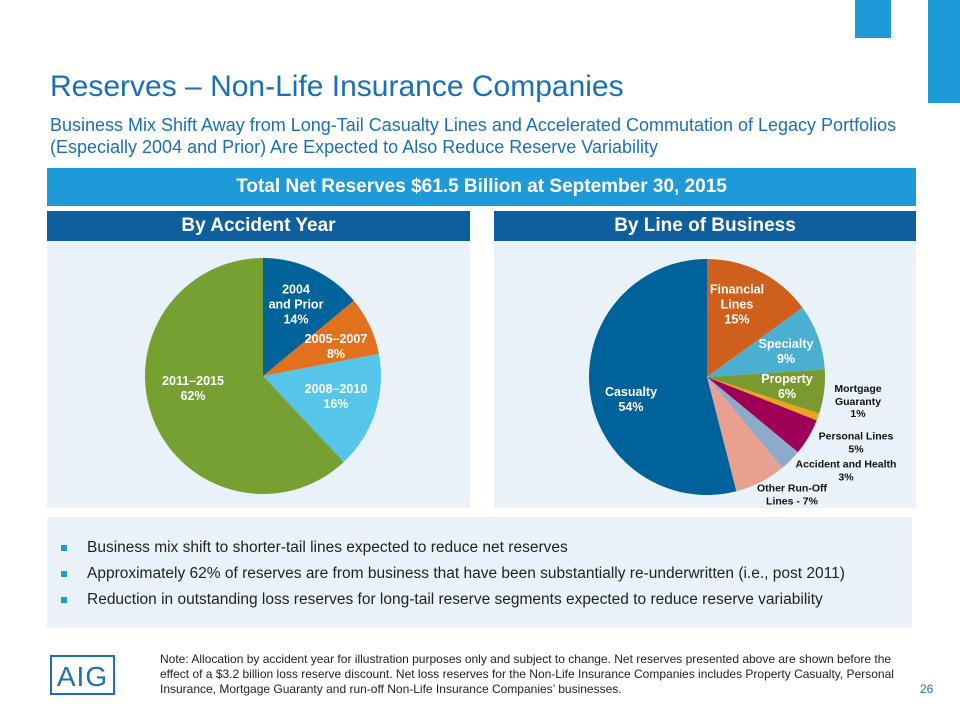 The image size is (960, 720). I want to click on value-label: 54%, so click(631, 407).